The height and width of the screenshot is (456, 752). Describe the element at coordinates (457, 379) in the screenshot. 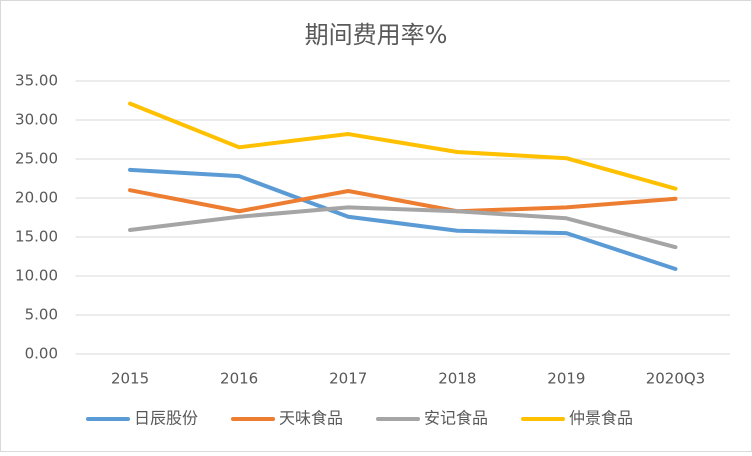

I see `x-tick-label: 2018` at that location.